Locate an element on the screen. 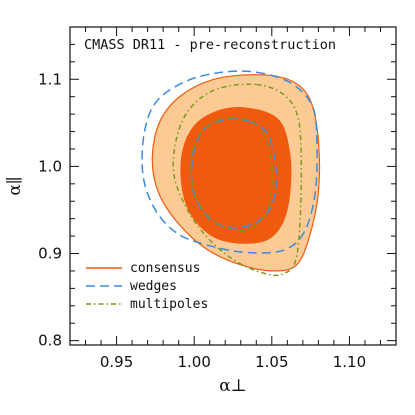 This screenshot has height=415, width=415. legend-label-multipoles: multipoles is located at coordinates (169, 304).